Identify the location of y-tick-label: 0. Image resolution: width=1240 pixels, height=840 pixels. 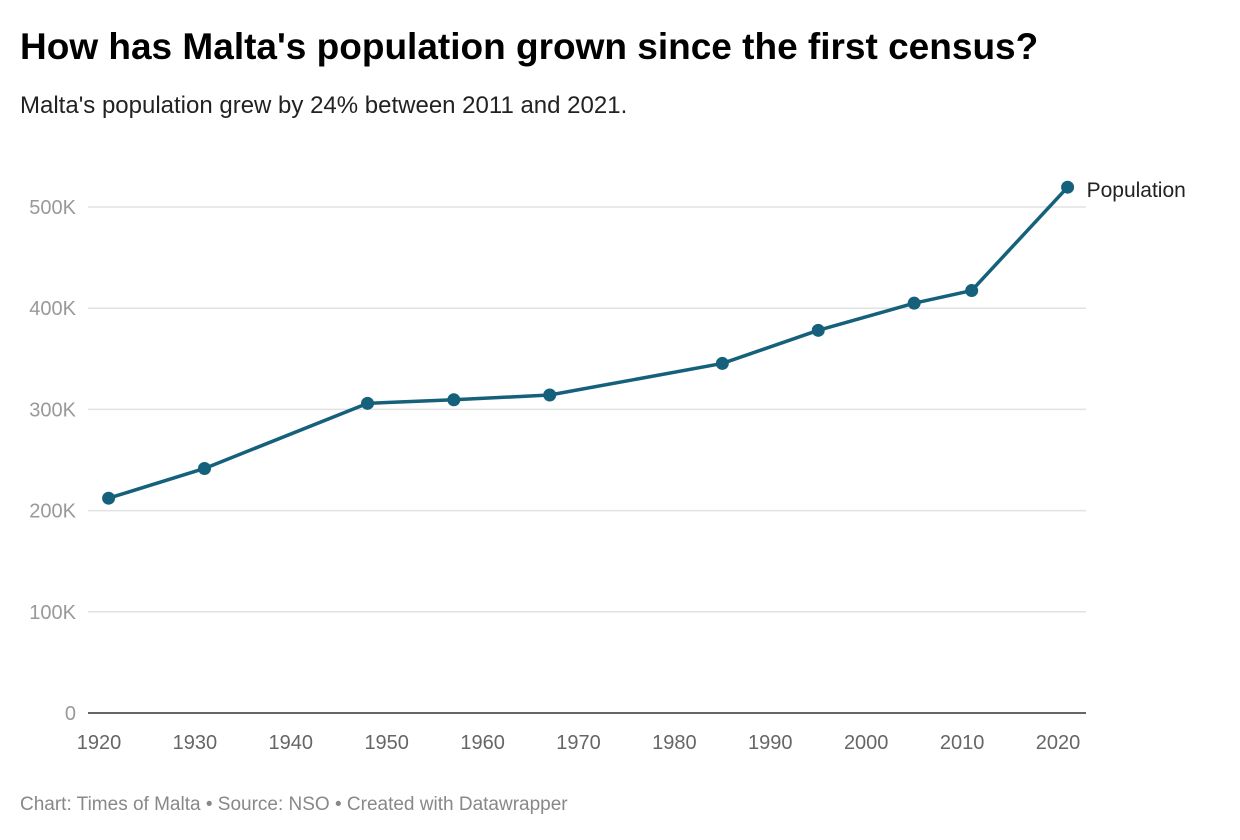
(70, 714).